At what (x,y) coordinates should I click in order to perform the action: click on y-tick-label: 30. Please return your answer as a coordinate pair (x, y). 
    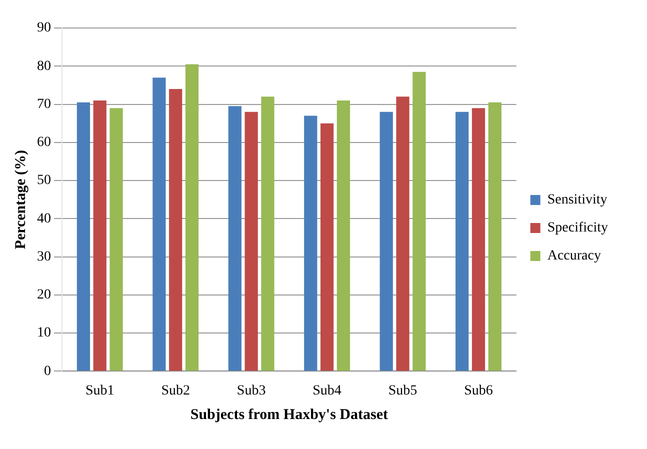
    Looking at the image, I should click on (44, 256).